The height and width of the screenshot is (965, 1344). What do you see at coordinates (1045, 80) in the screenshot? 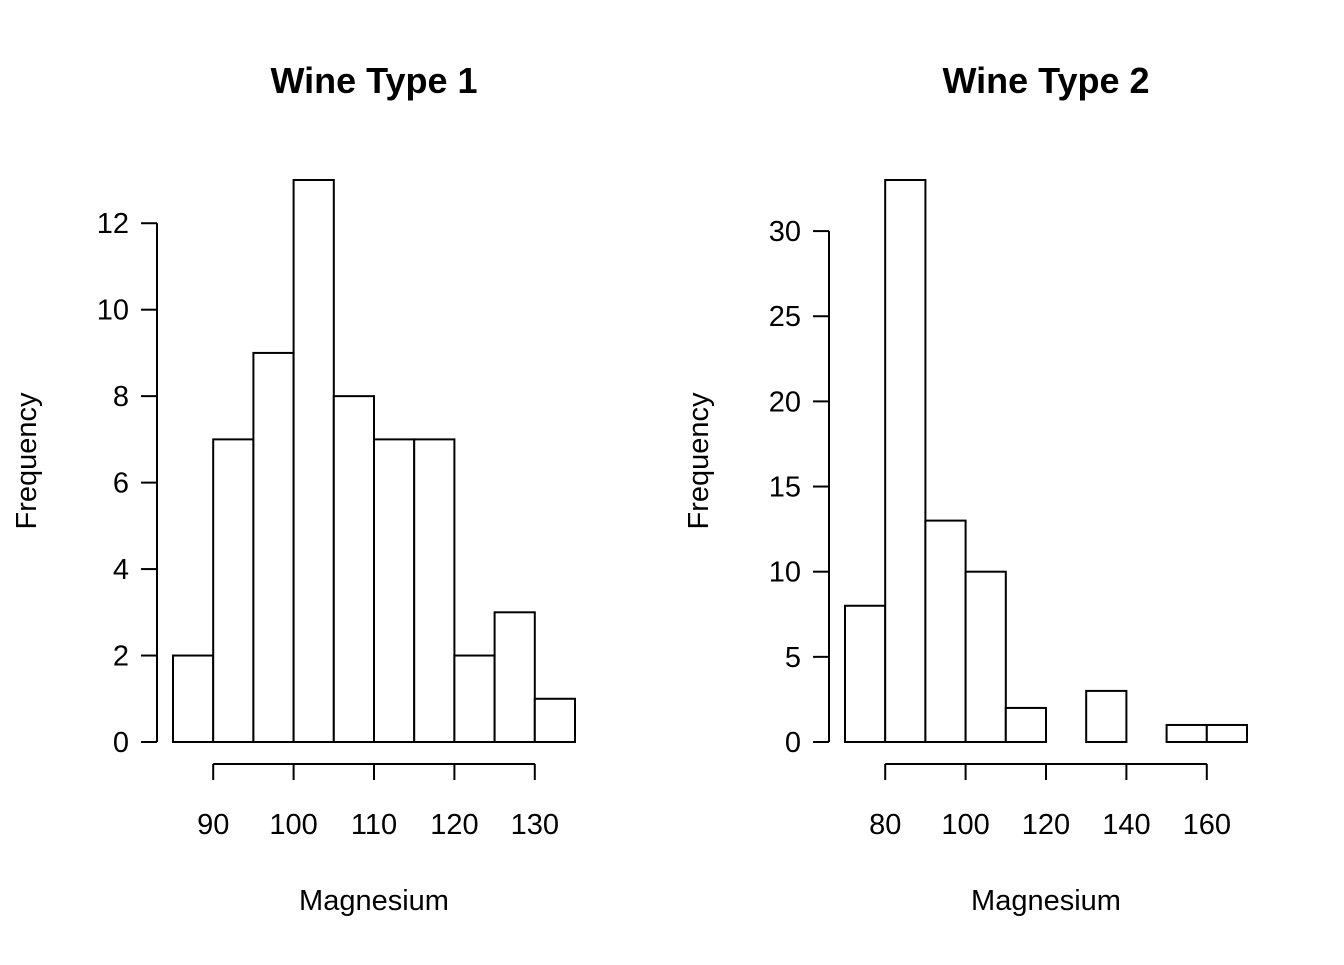
I see `chart-title: Wine Type 2` at bounding box center [1045, 80].